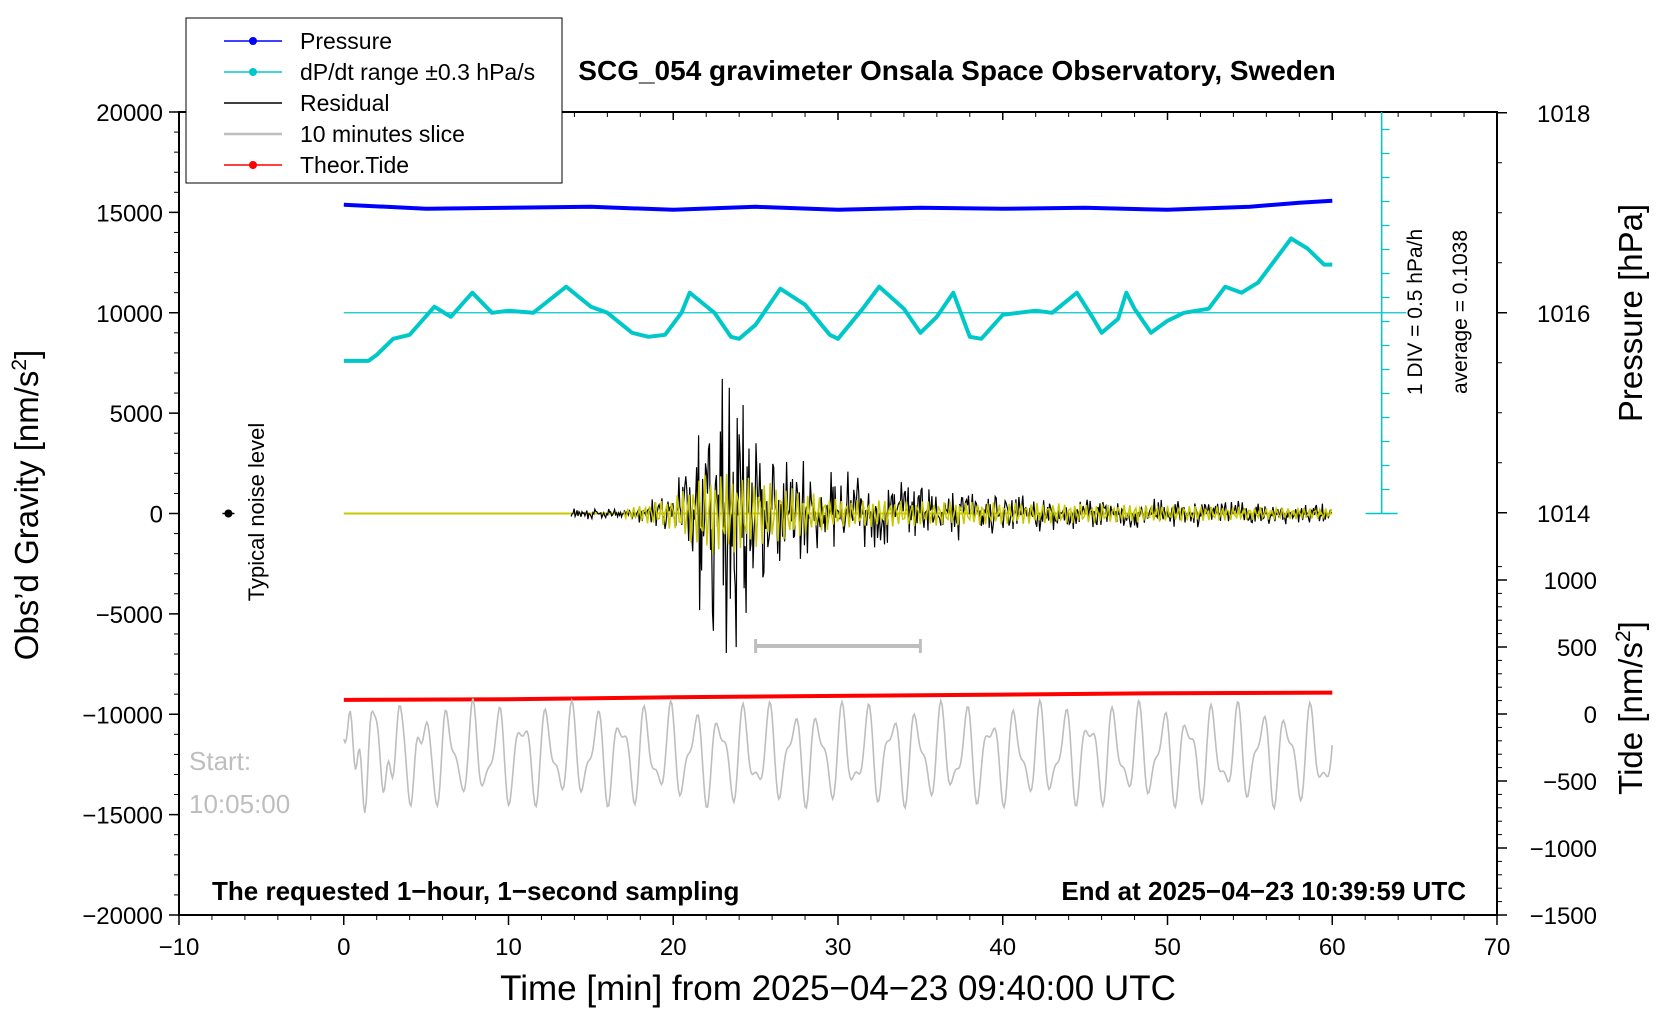 This screenshot has width=1676, height=1020. I want to click on series-pressure, so click(838, 205).